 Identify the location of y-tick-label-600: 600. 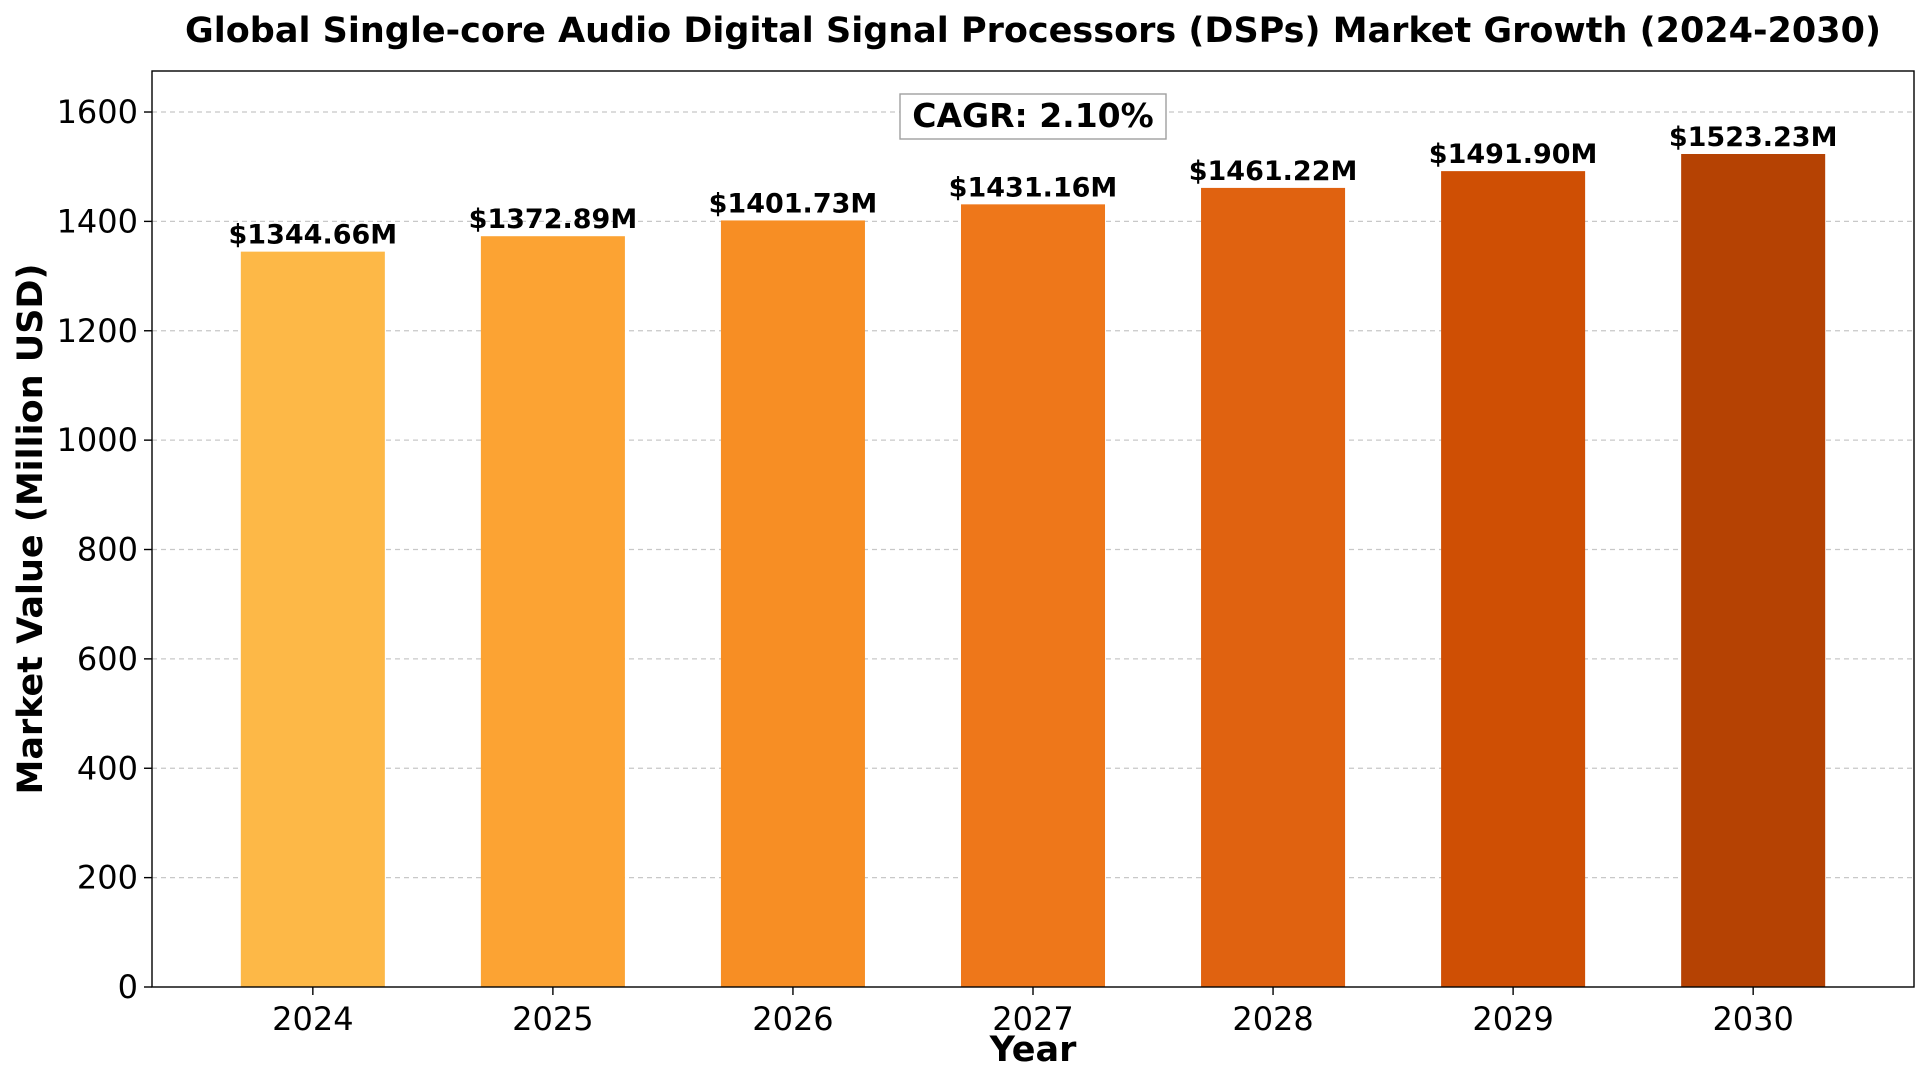
(107, 659).